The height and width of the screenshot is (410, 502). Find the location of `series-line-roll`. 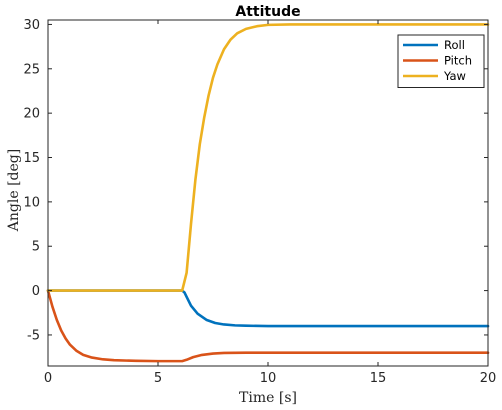

series-line-roll is located at coordinates (268, 308).